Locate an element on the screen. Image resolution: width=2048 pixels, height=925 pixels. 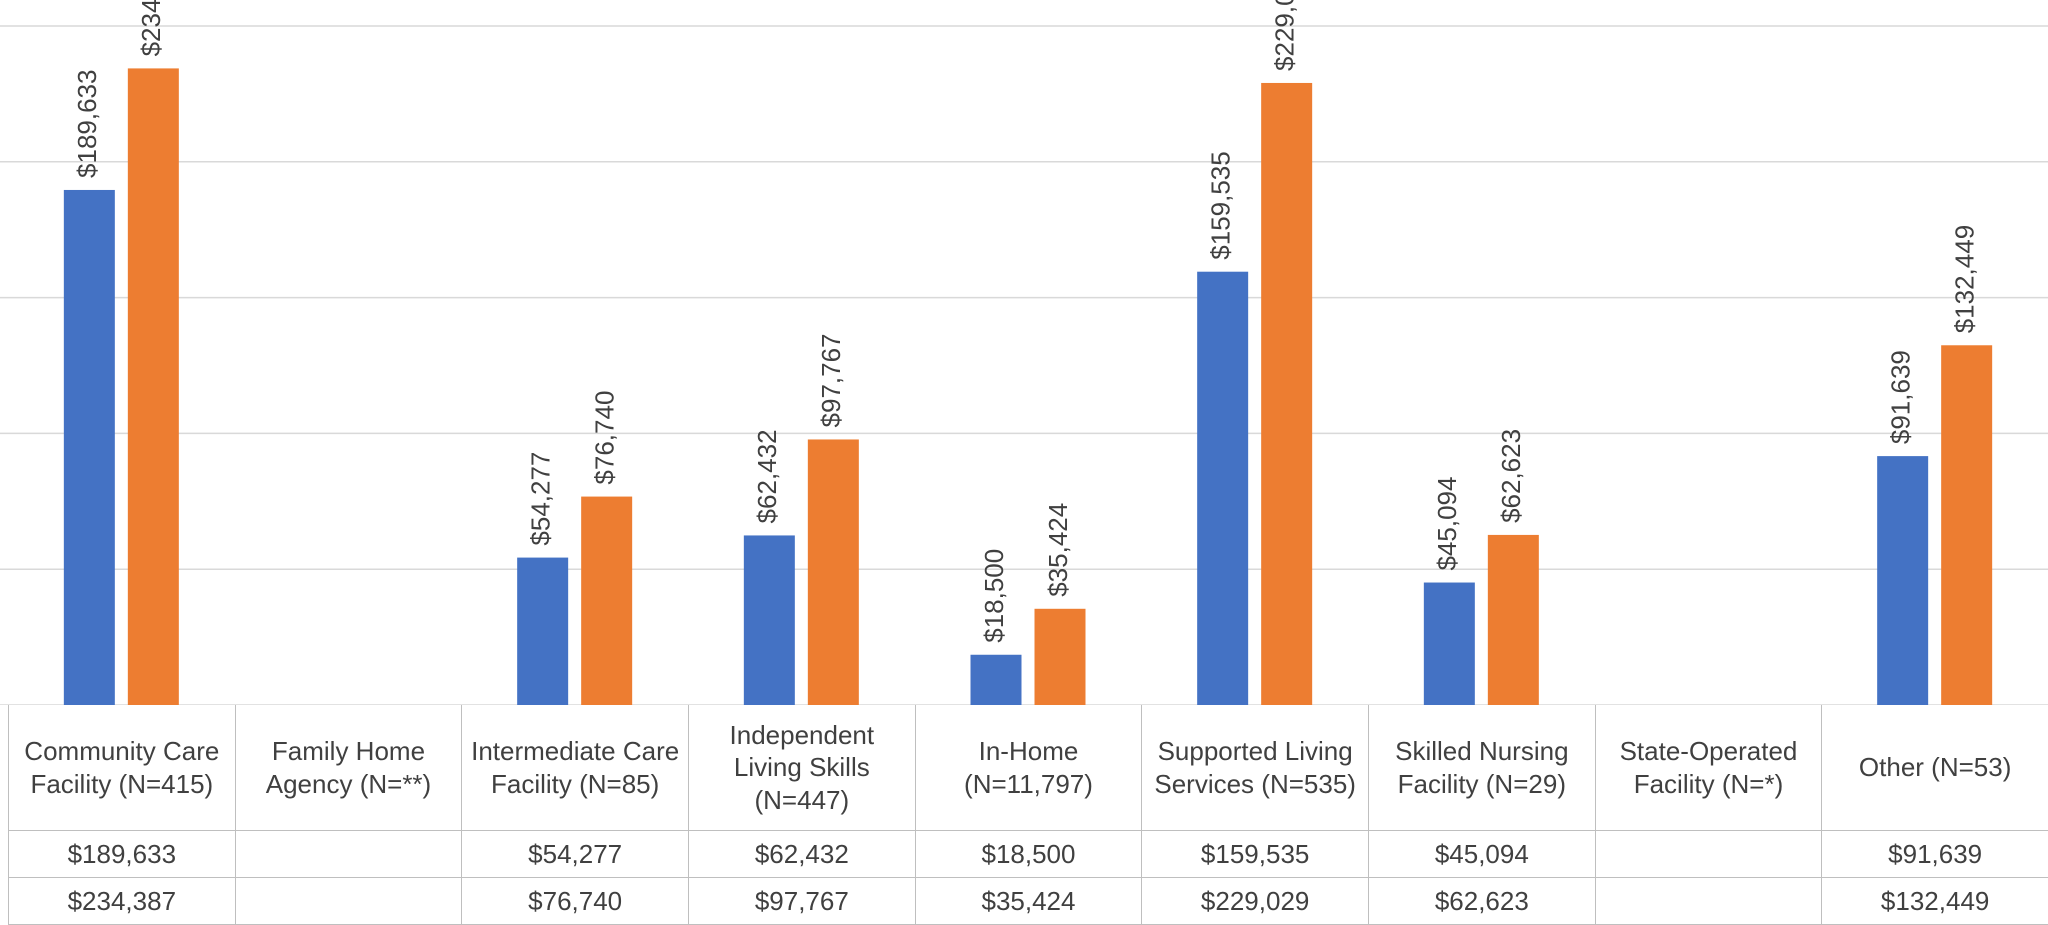
table-value: $45,094 is located at coordinates (1481, 854).